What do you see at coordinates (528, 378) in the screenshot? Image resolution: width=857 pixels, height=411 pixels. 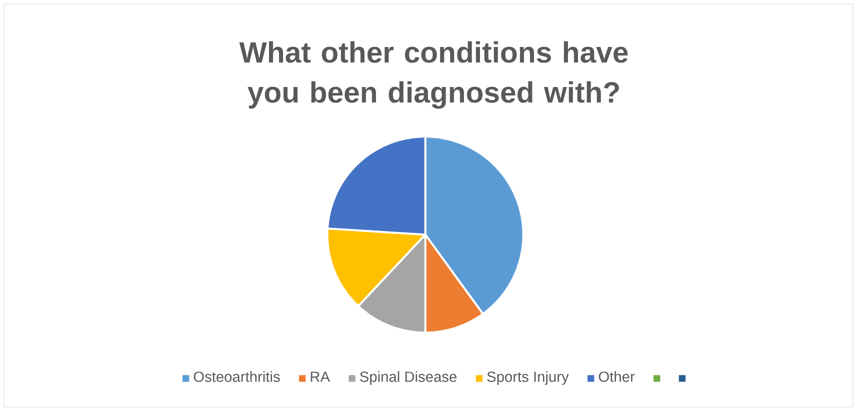 I see `legend-label: Sports Injury` at bounding box center [528, 378].